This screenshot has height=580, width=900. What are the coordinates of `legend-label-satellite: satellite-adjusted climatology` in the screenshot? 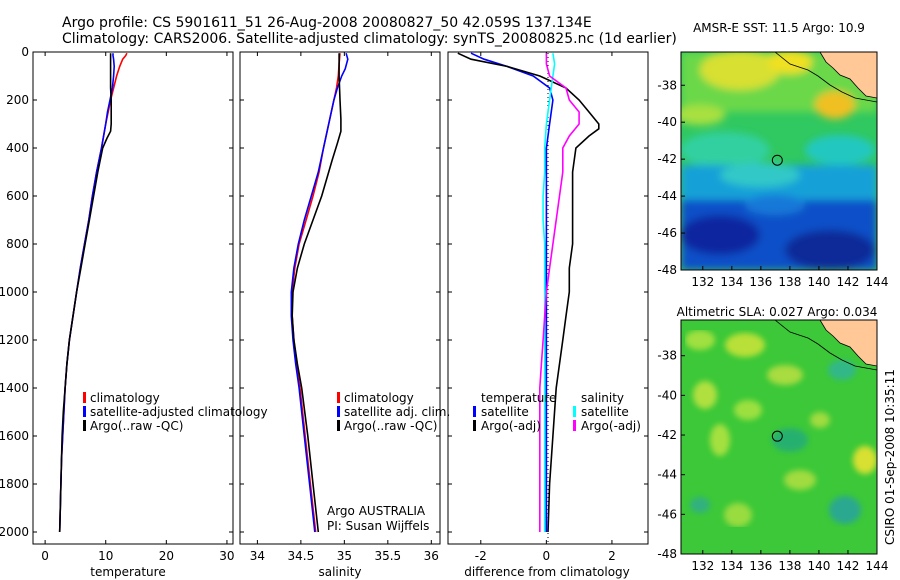 It's located at (179, 412).